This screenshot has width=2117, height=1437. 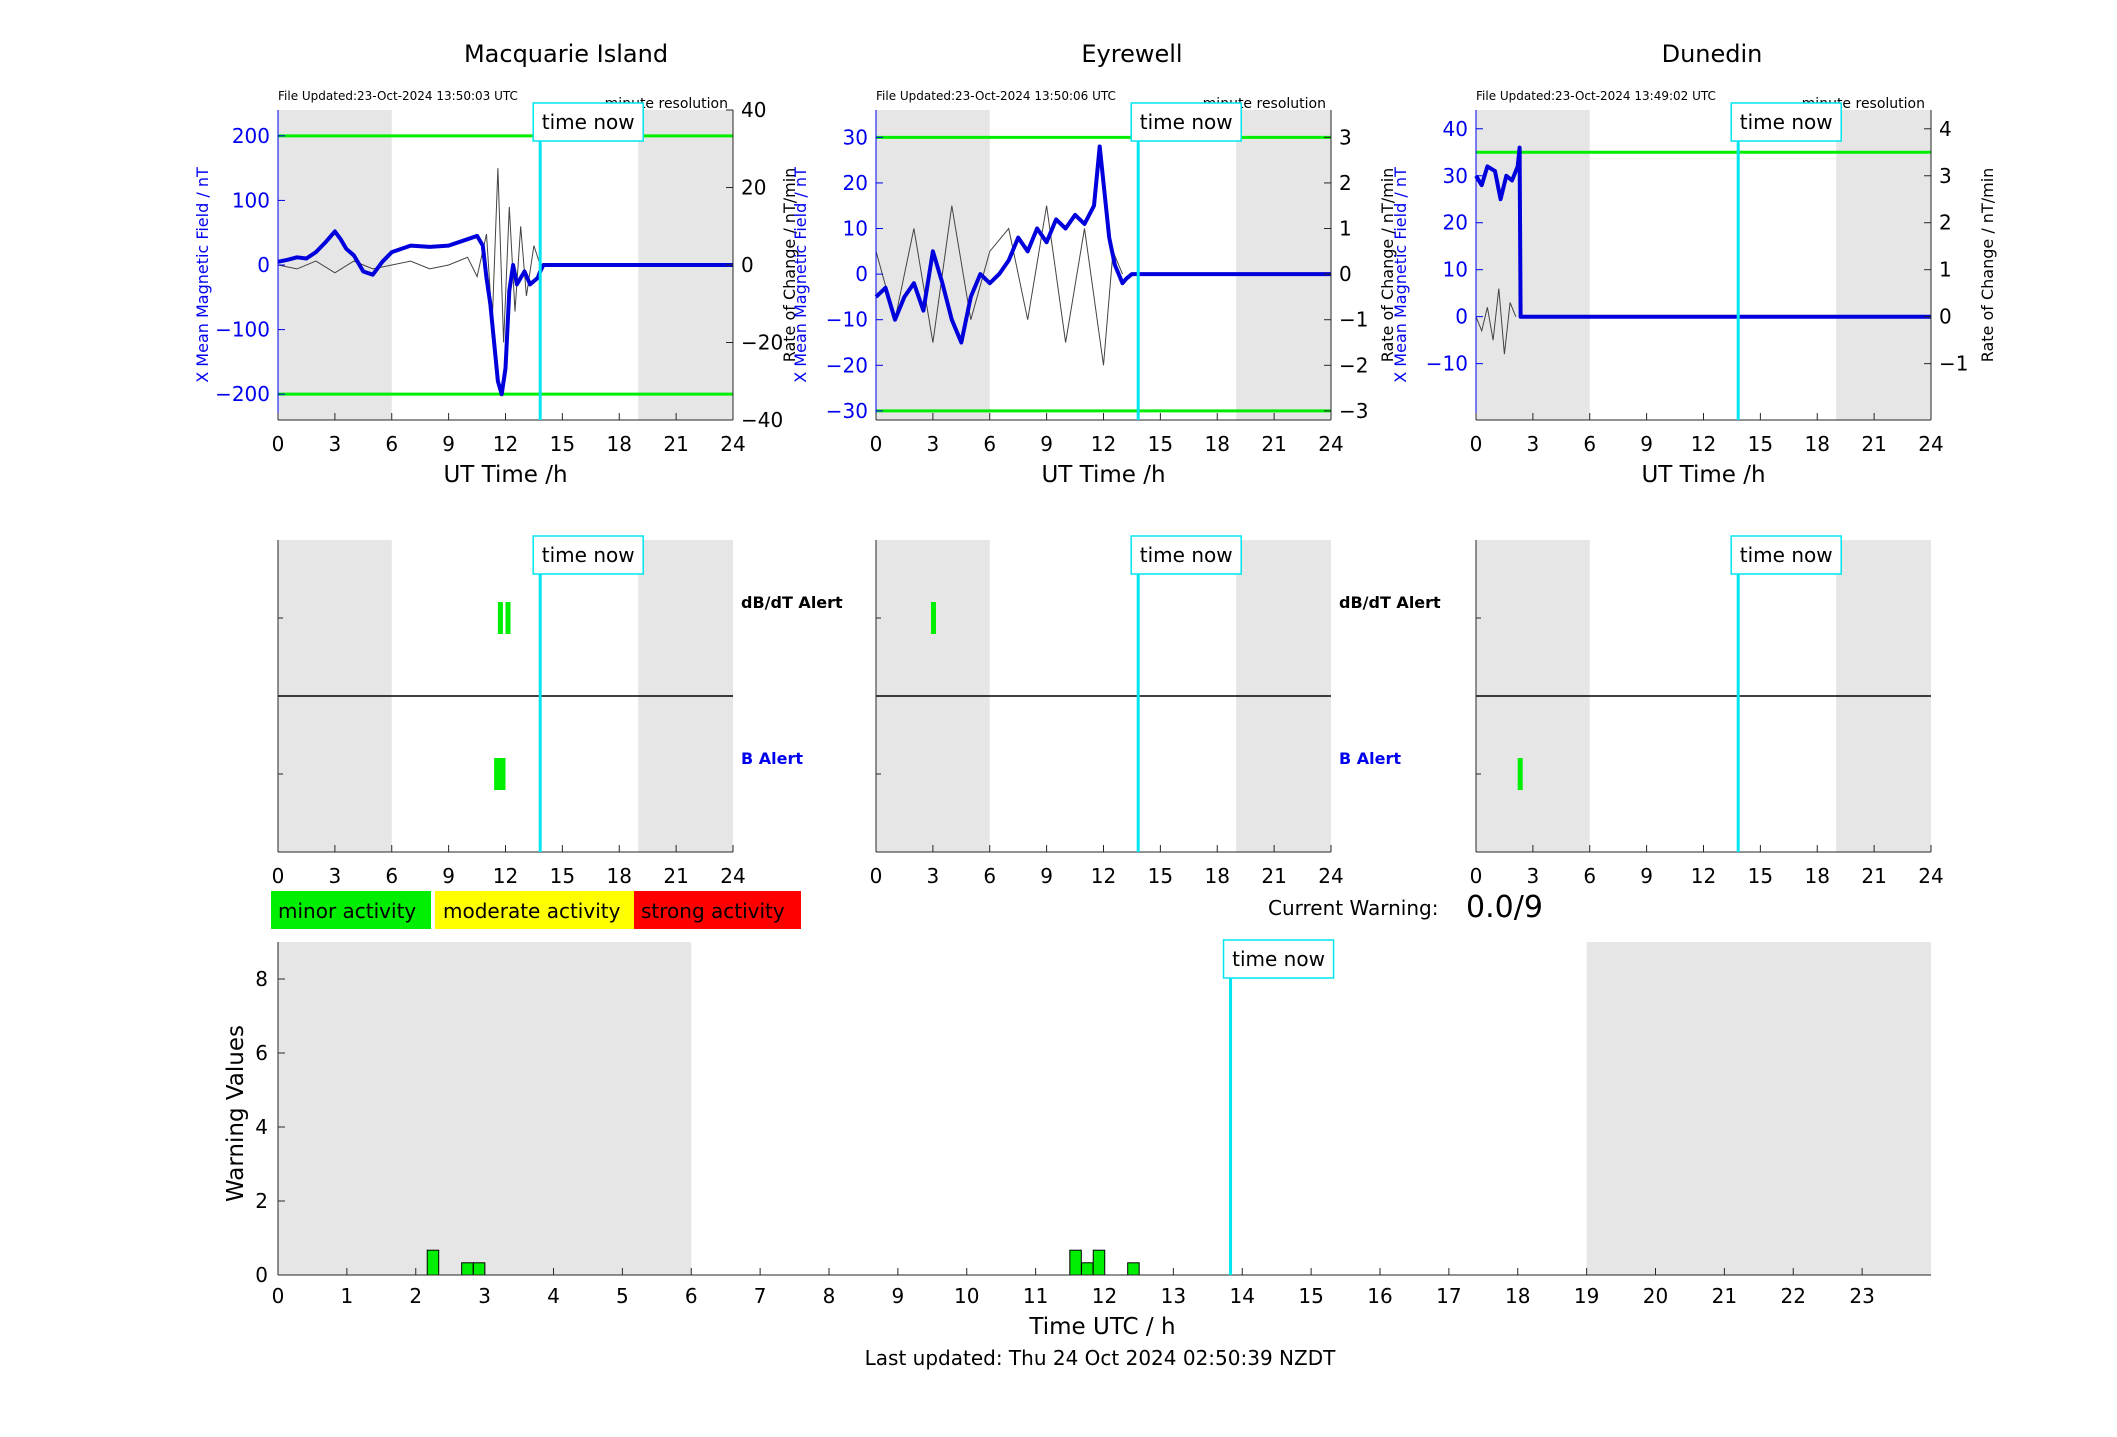 What do you see at coordinates (1793, 1296) in the screenshot?
I see `x-tick-label: 22` at bounding box center [1793, 1296].